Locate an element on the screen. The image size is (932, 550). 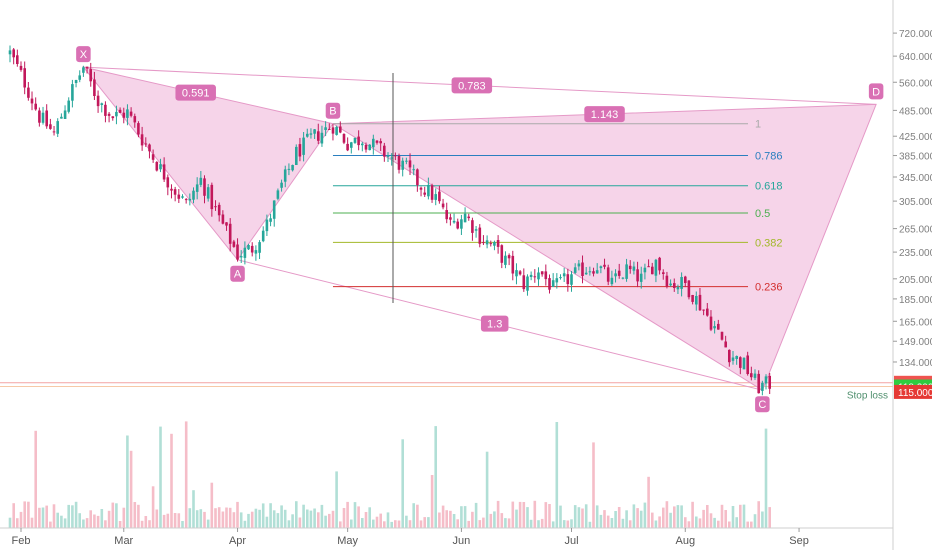
pattern-point-a: A is located at coordinates (238, 275).